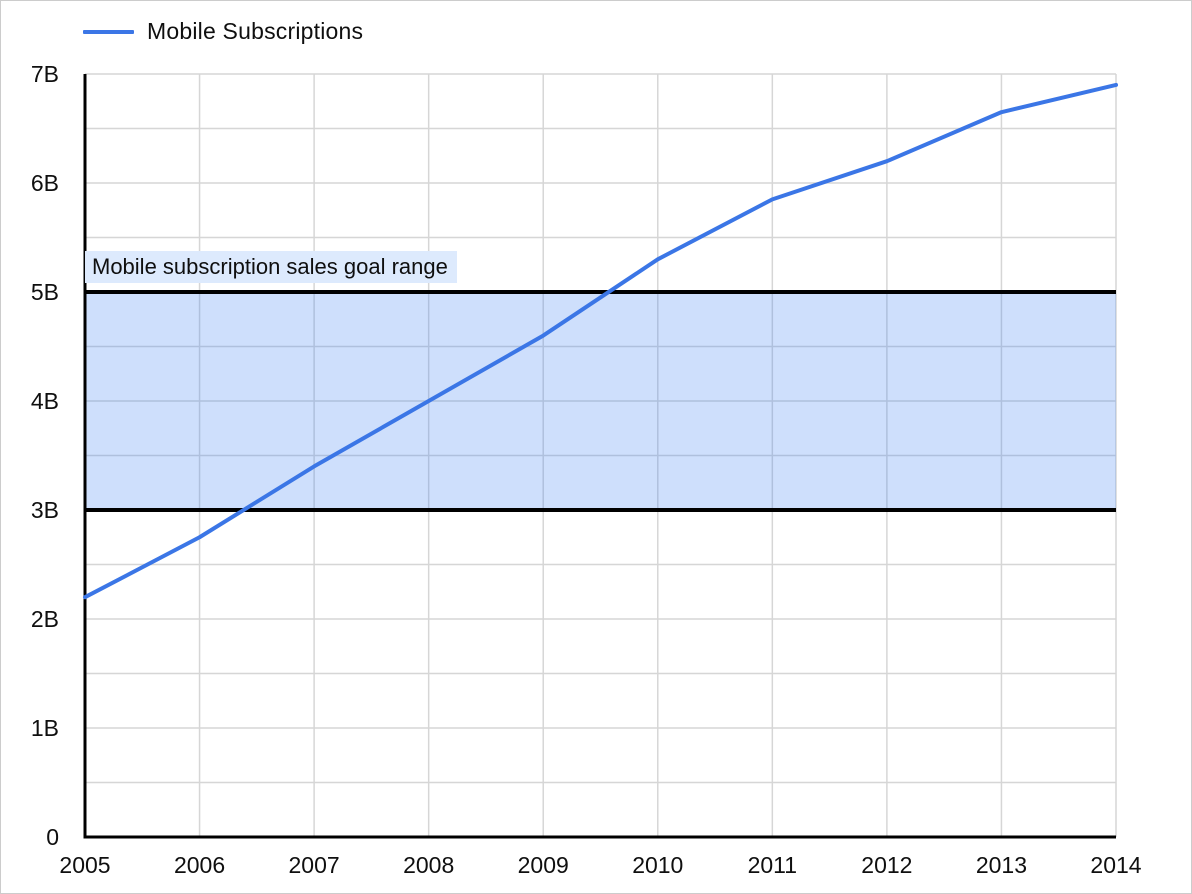  I want to click on svg-text: 2011, so click(772, 865).